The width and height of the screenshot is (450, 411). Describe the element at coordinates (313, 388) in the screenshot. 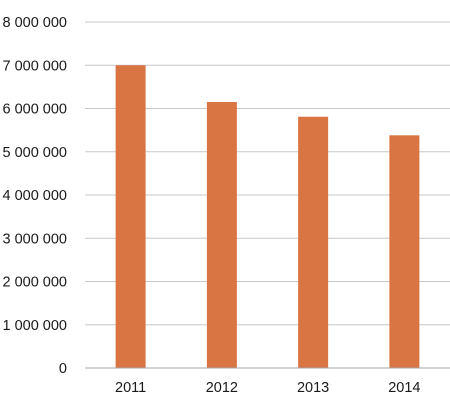

I see `x-tick-label: 2013` at that location.